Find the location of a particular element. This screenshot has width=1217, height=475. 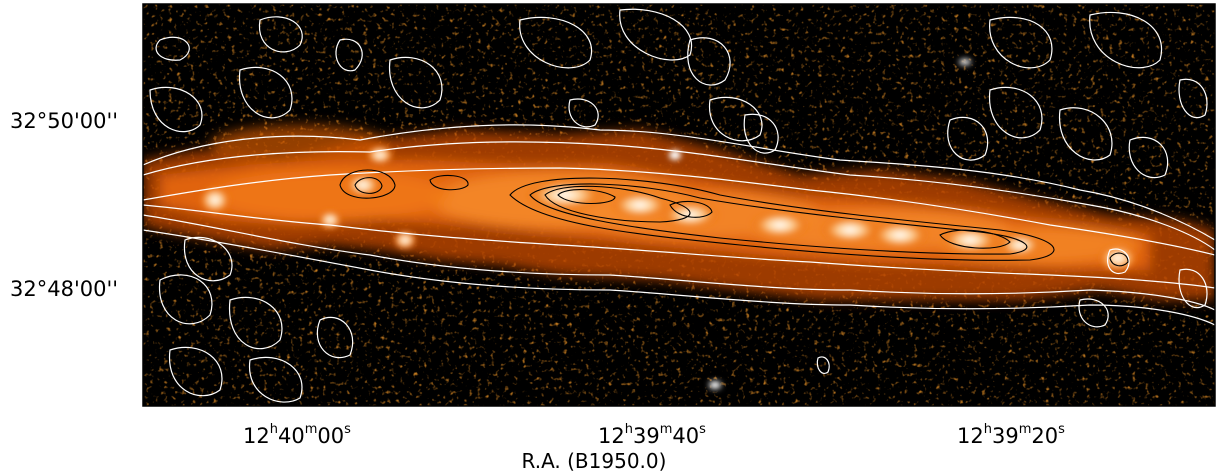

x-tick-label: 12h40m00s is located at coordinates (297, 435).